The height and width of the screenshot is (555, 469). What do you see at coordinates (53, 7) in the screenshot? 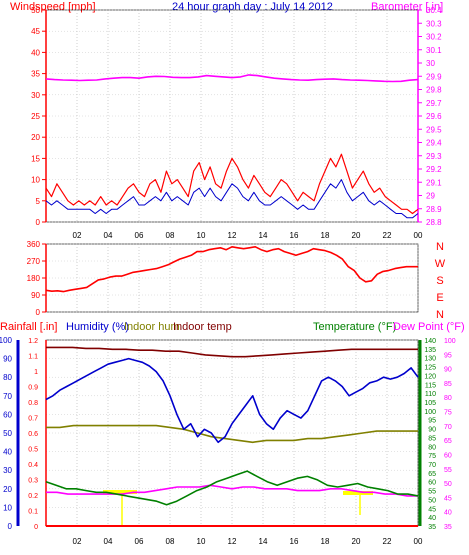
I see `windspeed-axis-label: Windspeed [mph]` at bounding box center [53, 7].